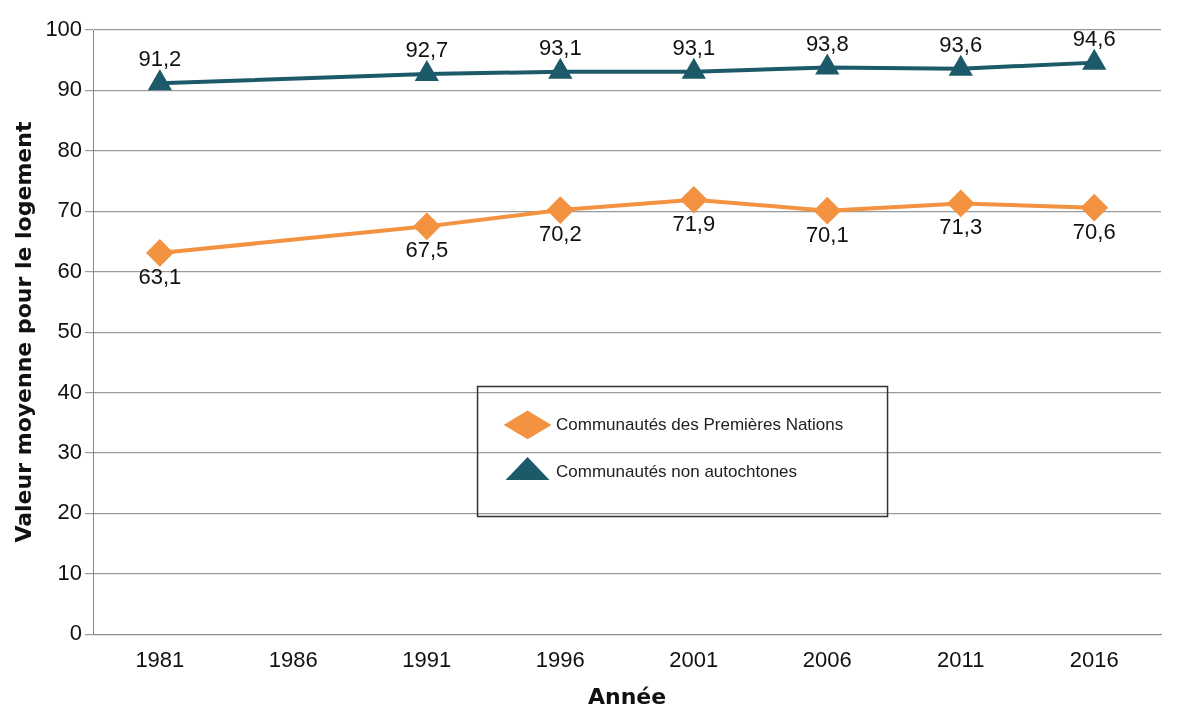 This screenshot has width=1179, height=719. Describe the element at coordinates (160, 660) in the screenshot. I see `x-tick-label: 1981` at that location.